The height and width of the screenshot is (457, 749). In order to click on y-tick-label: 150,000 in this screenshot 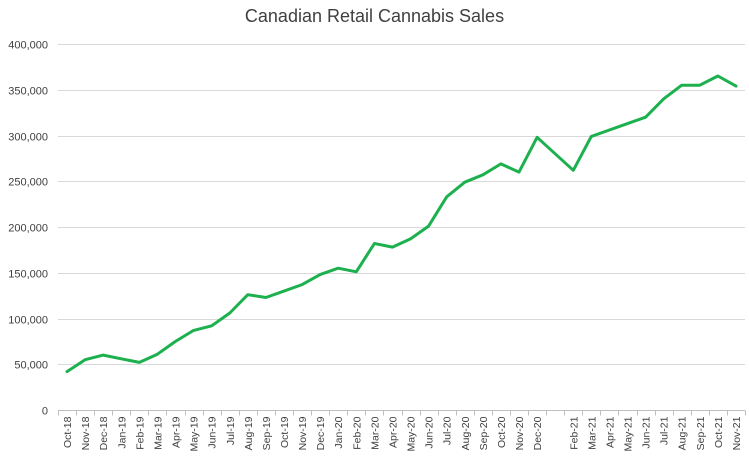, I will do `click(28, 275)`.